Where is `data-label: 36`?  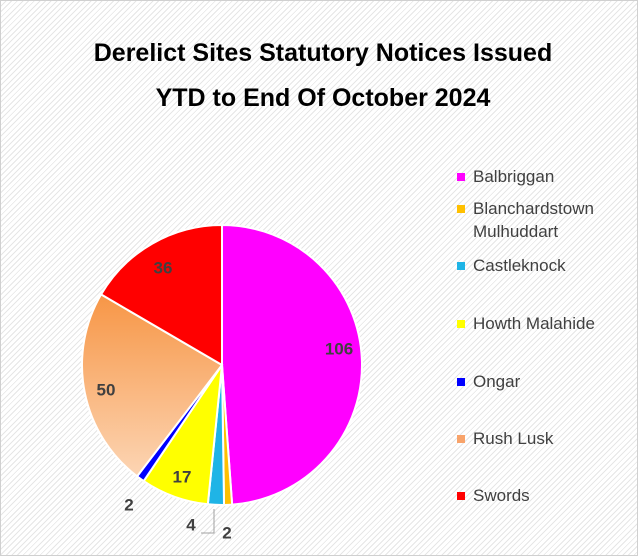 data-label: 36 is located at coordinates (163, 267).